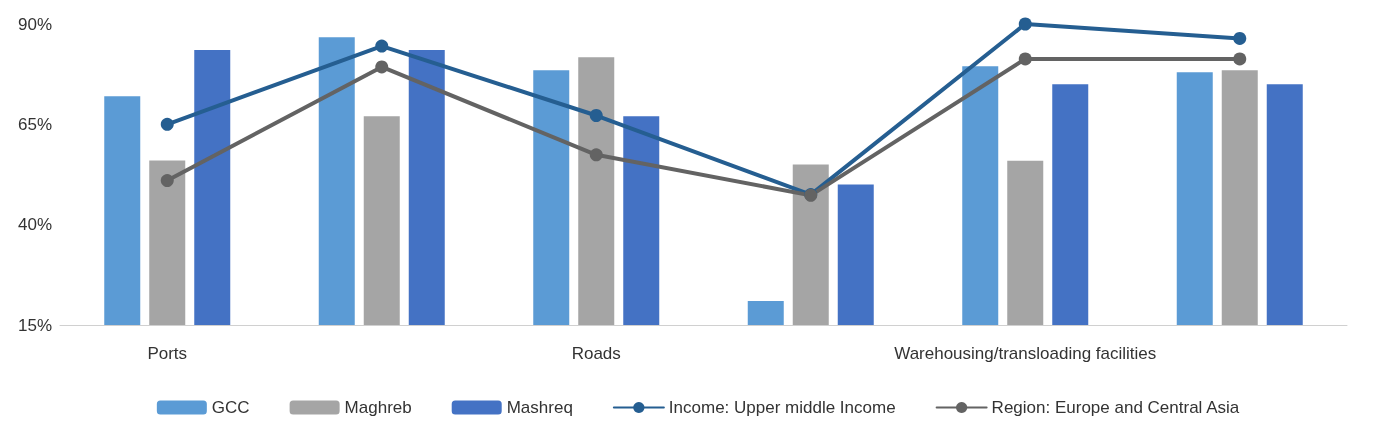 The width and height of the screenshot is (1397, 421). Describe the element at coordinates (539, 407) in the screenshot. I see `legend-label: Mashreq` at that location.